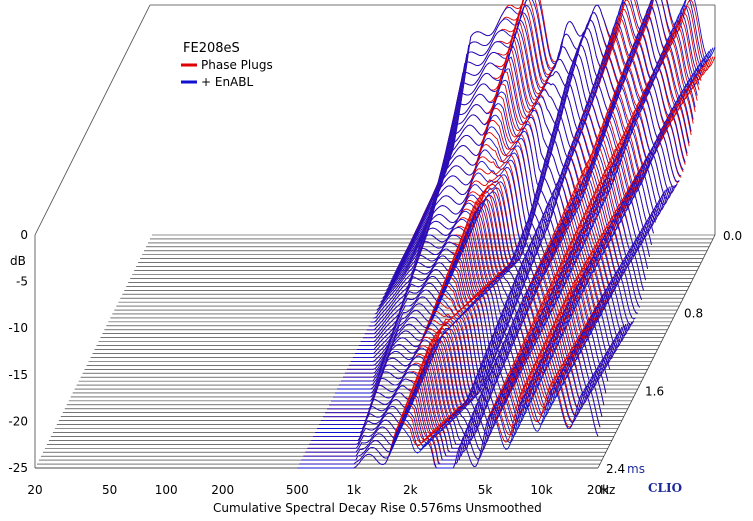  Describe the element at coordinates (318, 490) in the screenshot. I see `x-tick-labels: 20 50 100 200 500 1k 2k 5k 10k 20k` at that location.